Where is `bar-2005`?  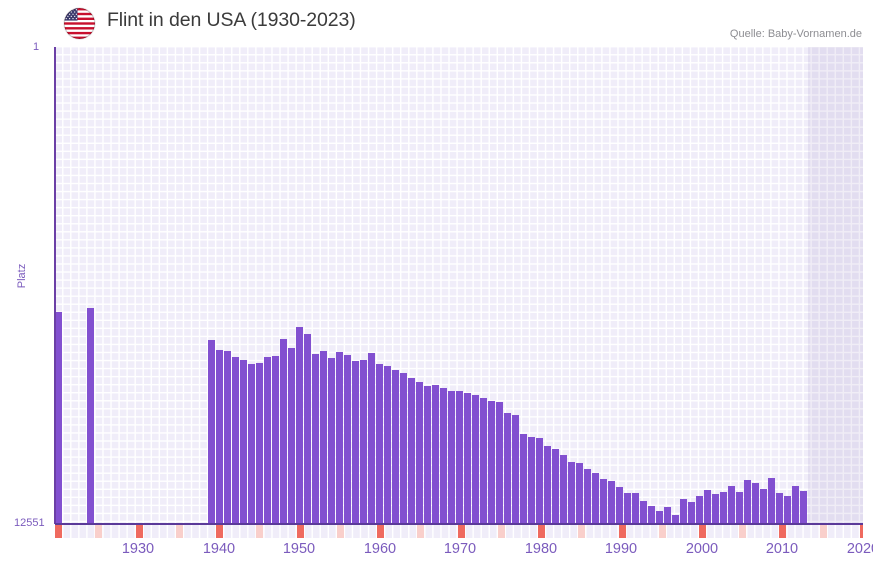 bar-2005 is located at coordinates (675, 519).